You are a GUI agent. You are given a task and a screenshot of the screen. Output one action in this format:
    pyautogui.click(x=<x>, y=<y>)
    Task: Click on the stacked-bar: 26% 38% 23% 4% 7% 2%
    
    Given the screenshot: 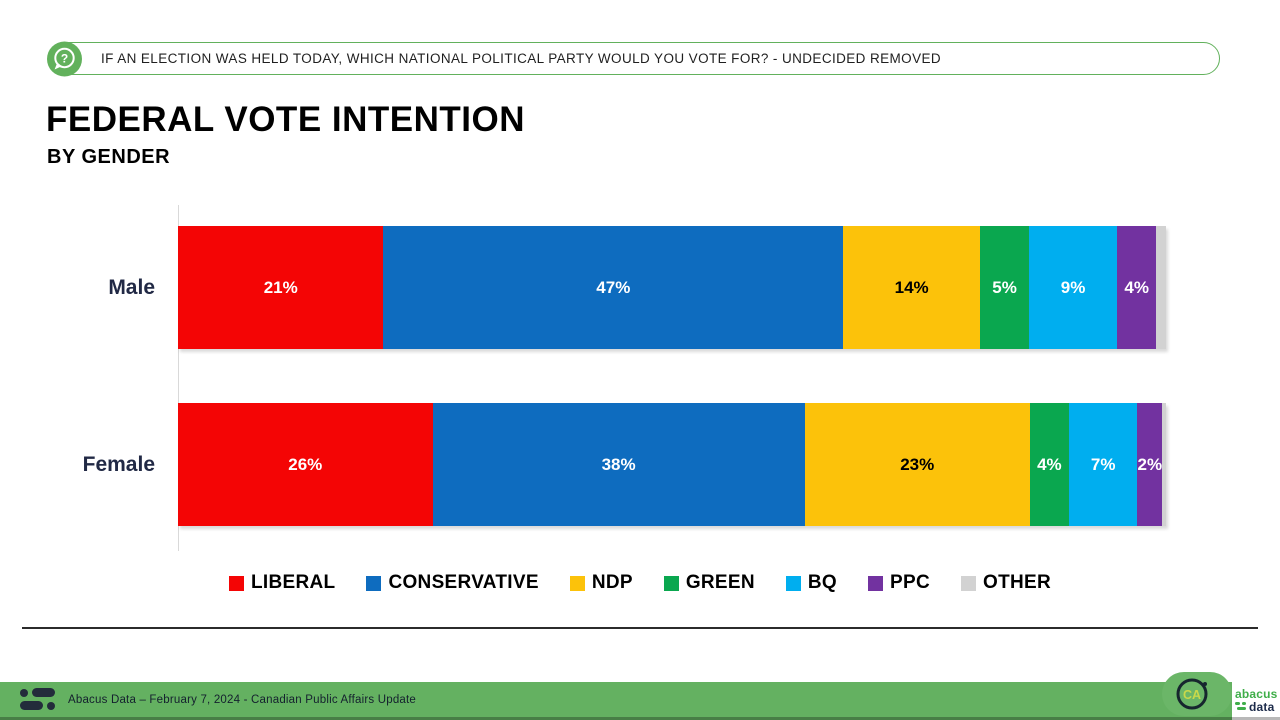 What is the action you would take?
    pyautogui.click(x=672, y=464)
    